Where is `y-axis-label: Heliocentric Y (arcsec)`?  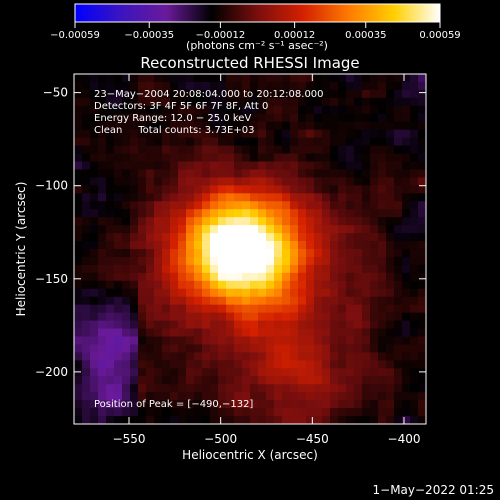 y-axis-label: Heliocentric Y (arcsec) is located at coordinates (21, 249).